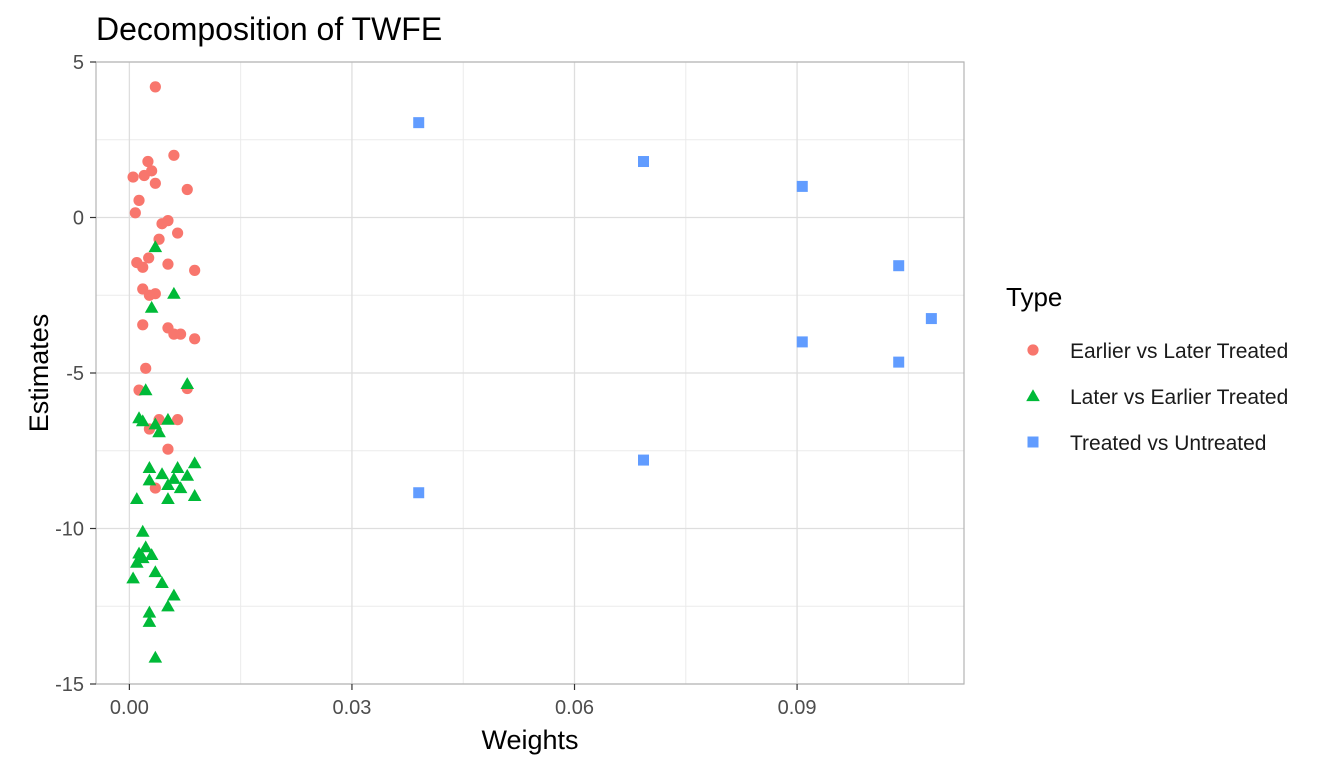 The height and width of the screenshot is (768, 1344). Describe the element at coordinates (129, 708) in the screenshot. I see `x-tick-label: 0.00` at that location.